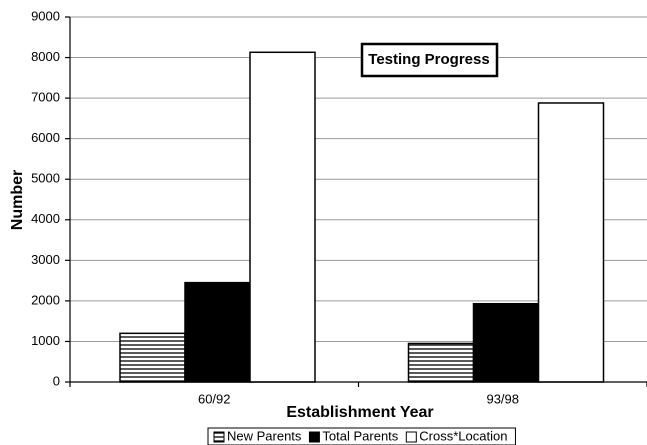 Image resolution: width=647 pixels, height=445 pixels. I want to click on legend: New Parents Total Parents Cross*Location, so click(361, 436).